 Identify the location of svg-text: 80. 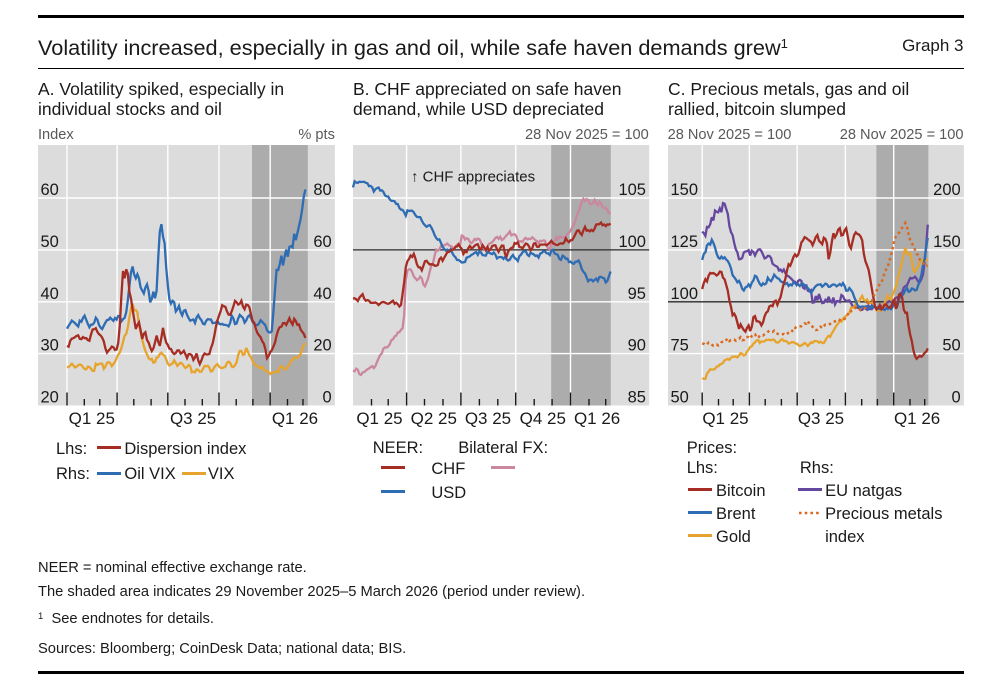
(322, 190).